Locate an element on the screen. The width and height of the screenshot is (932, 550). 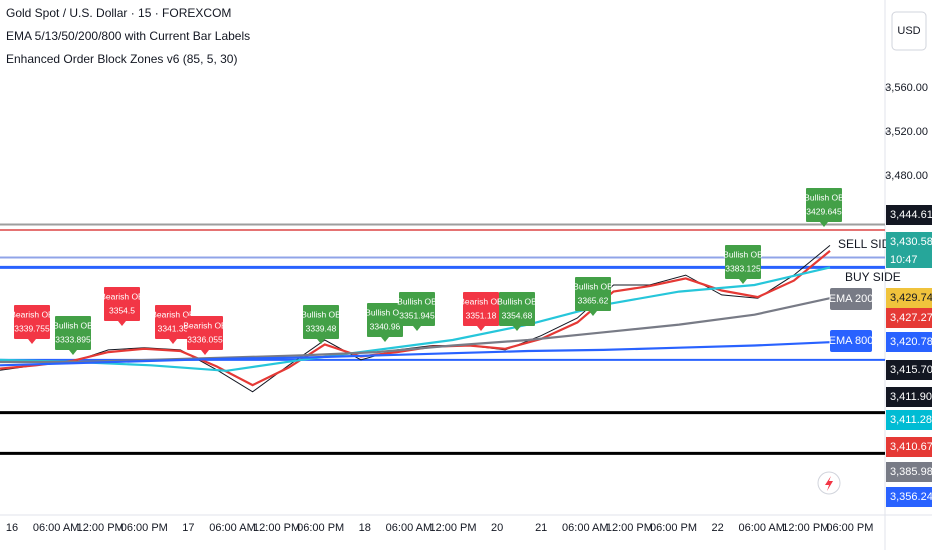
order-block-price: 3351.18 is located at coordinates (481, 315).